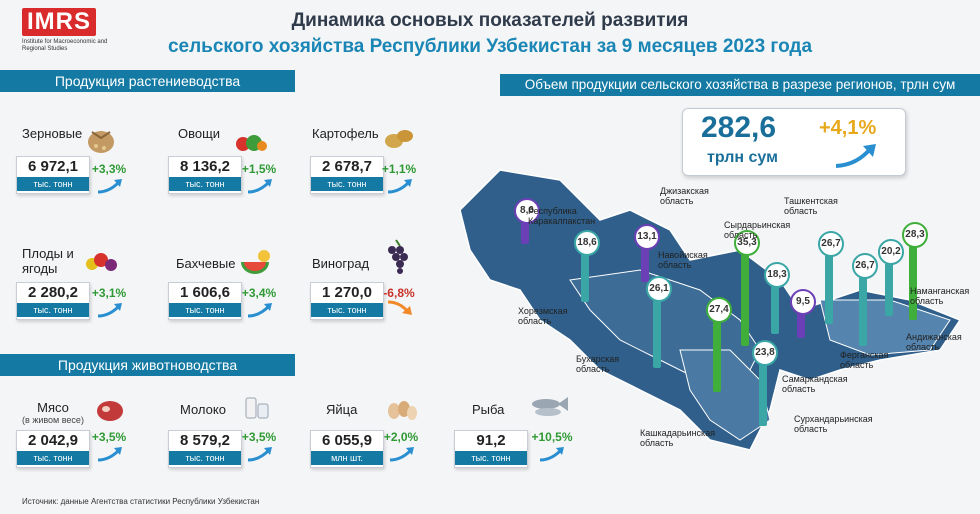  I want to click on product-card-milk: Молоко, so click(203, 409).